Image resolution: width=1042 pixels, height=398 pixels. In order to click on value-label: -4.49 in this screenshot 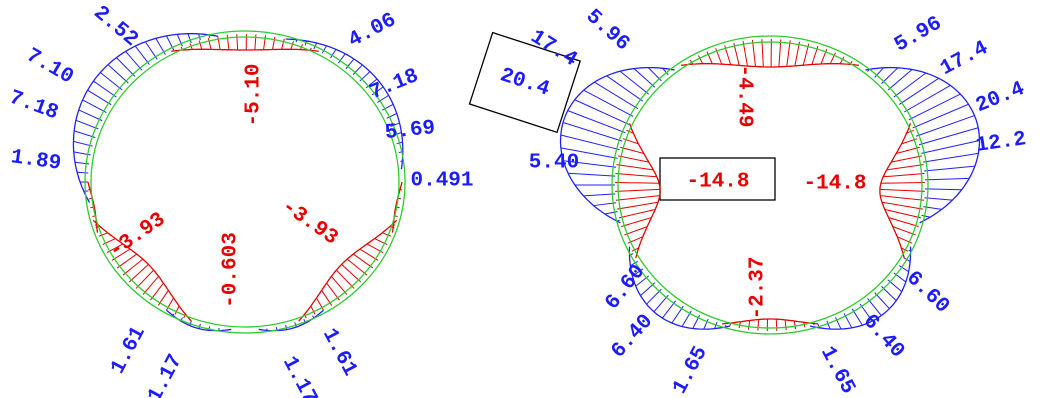, I will do `click(743, 95)`.